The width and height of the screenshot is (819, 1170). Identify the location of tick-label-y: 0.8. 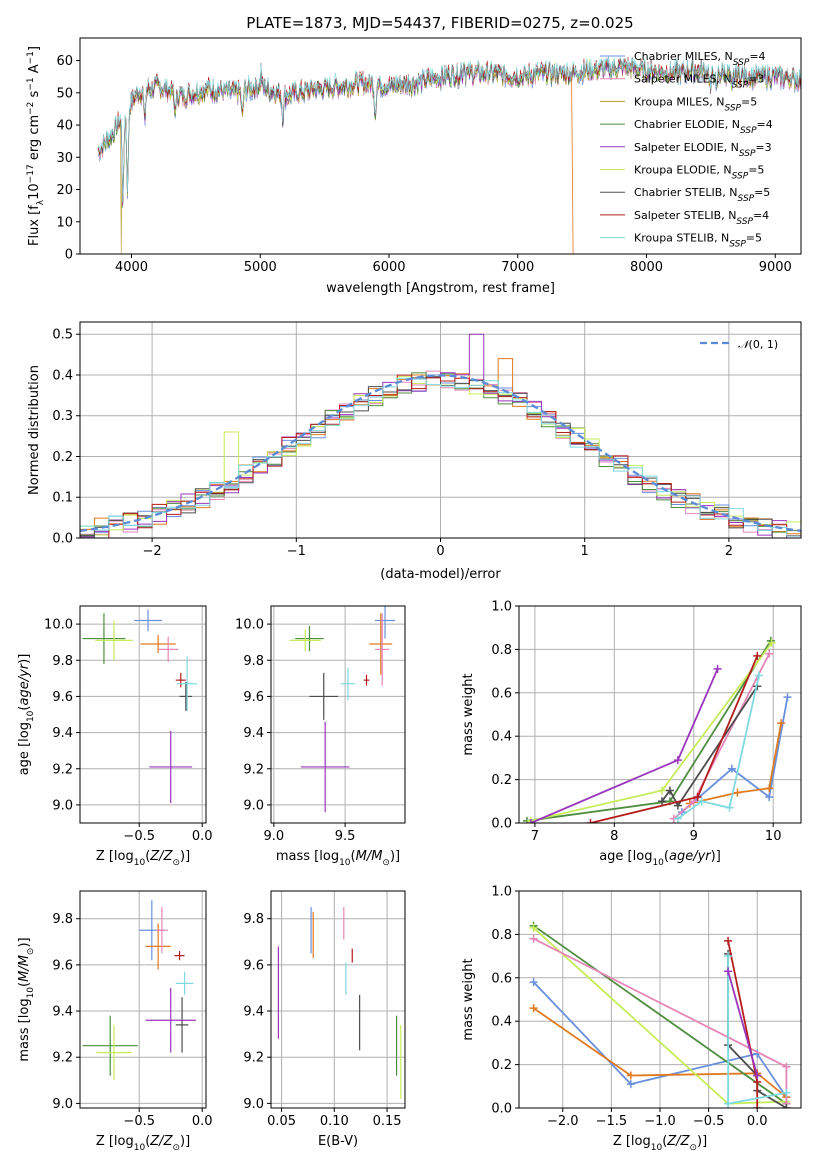
(501, 650).